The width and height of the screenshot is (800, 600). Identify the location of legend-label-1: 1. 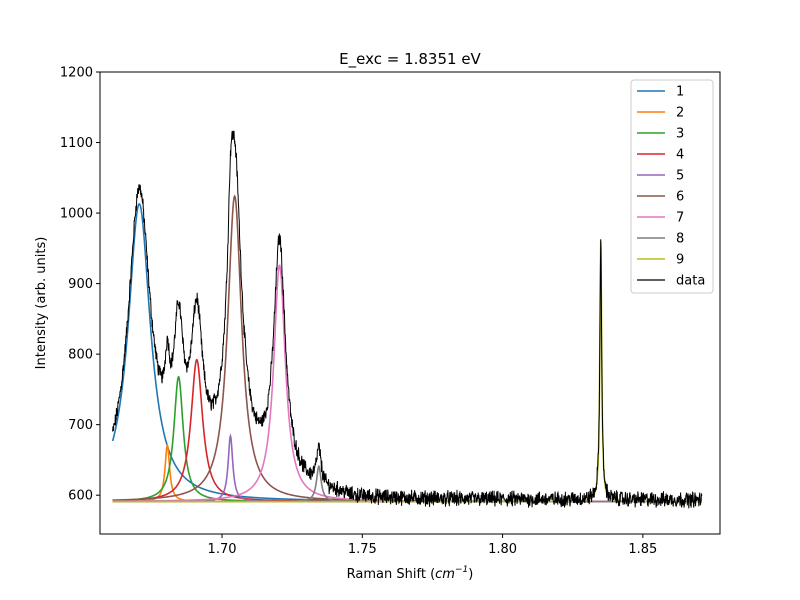
(680, 92).